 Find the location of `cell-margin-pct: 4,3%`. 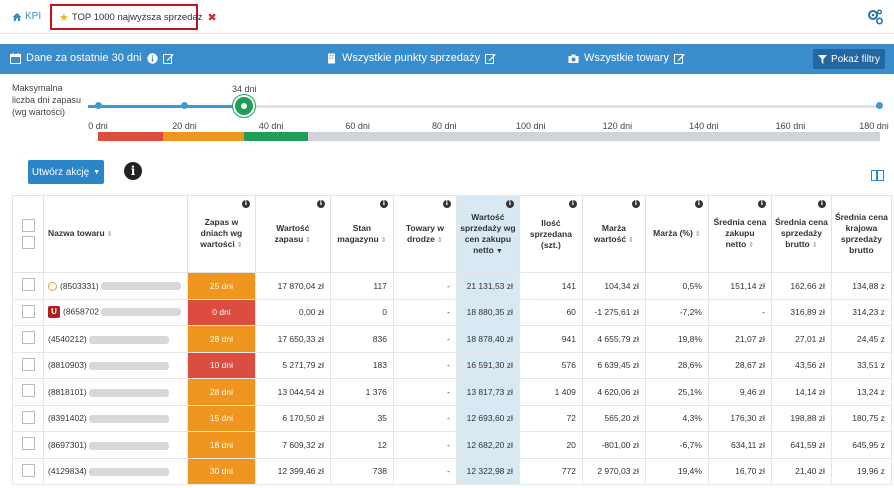

cell-margin-pct: 4,3% is located at coordinates (676, 418).